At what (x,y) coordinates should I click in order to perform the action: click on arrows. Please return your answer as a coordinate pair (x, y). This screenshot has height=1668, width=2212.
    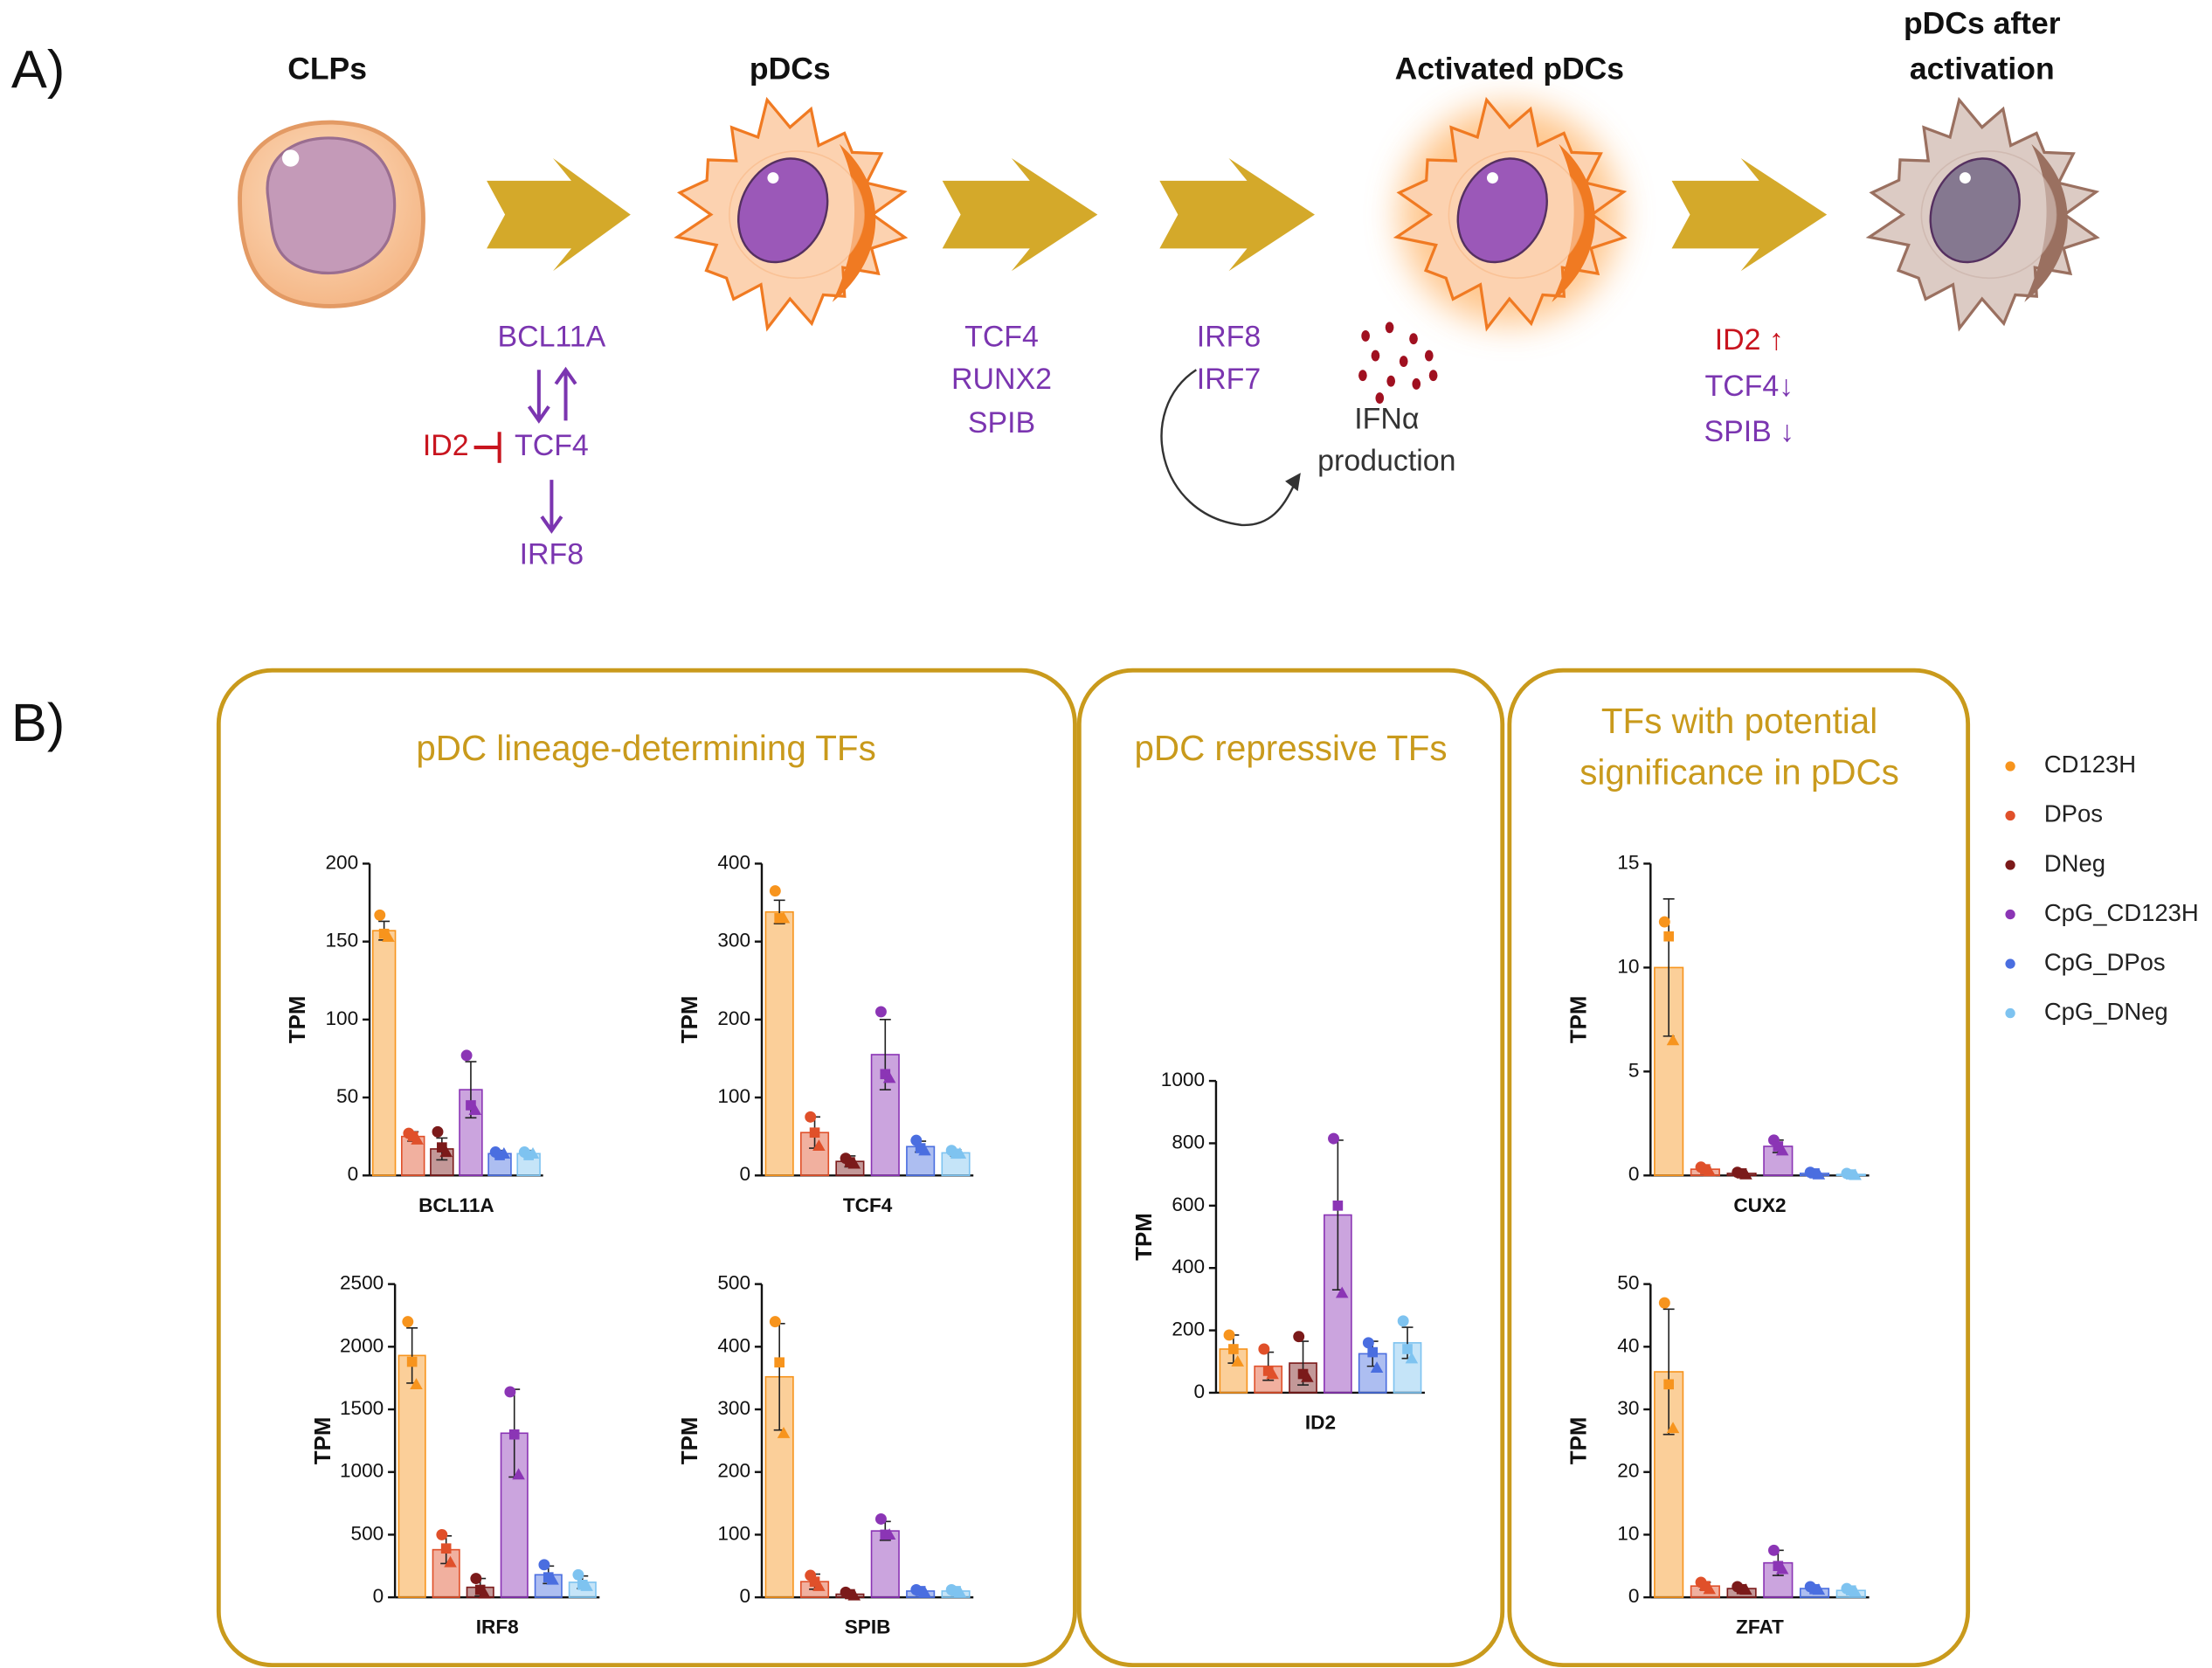
    Looking at the image, I should click on (1157, 215).